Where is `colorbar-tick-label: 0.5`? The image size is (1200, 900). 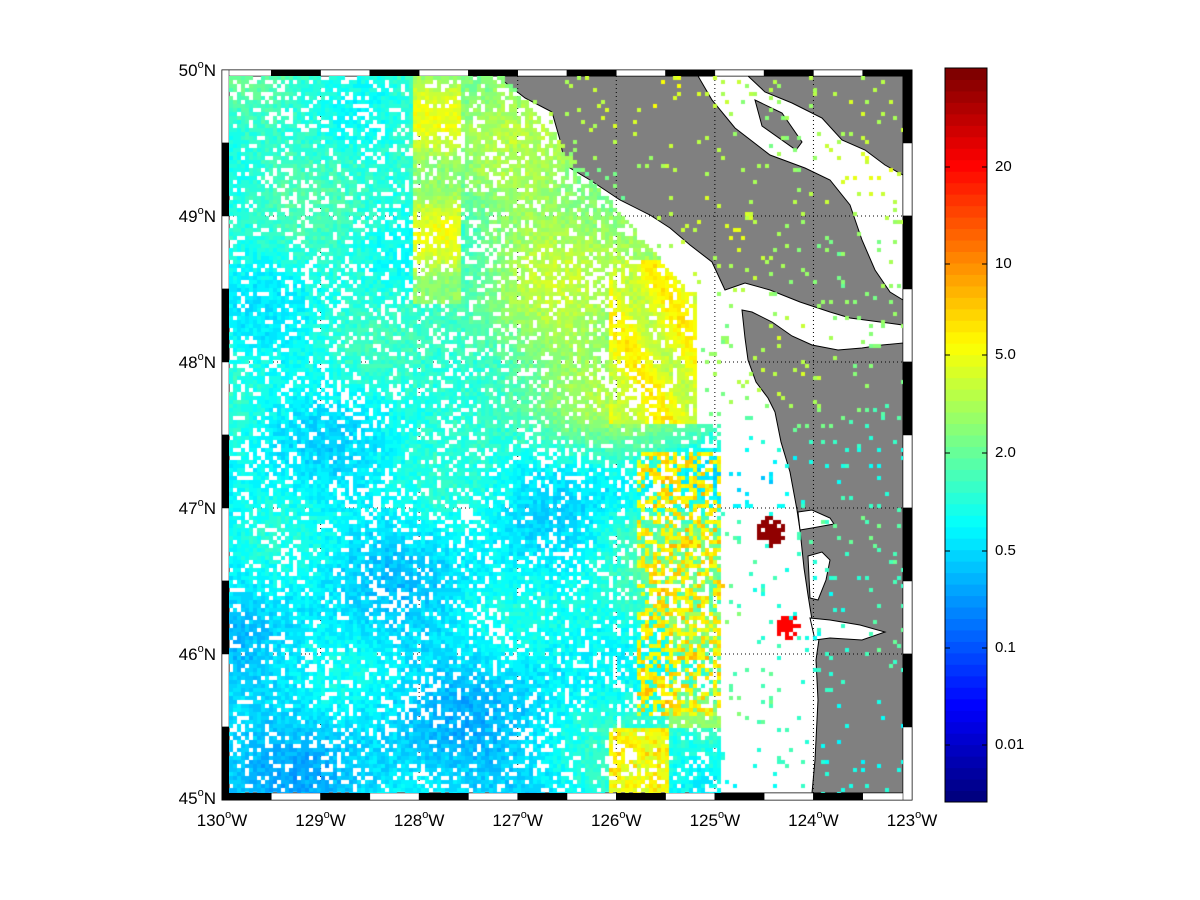
colorbar-tick-label: 0.5 is located at coordinates (1005, 550).